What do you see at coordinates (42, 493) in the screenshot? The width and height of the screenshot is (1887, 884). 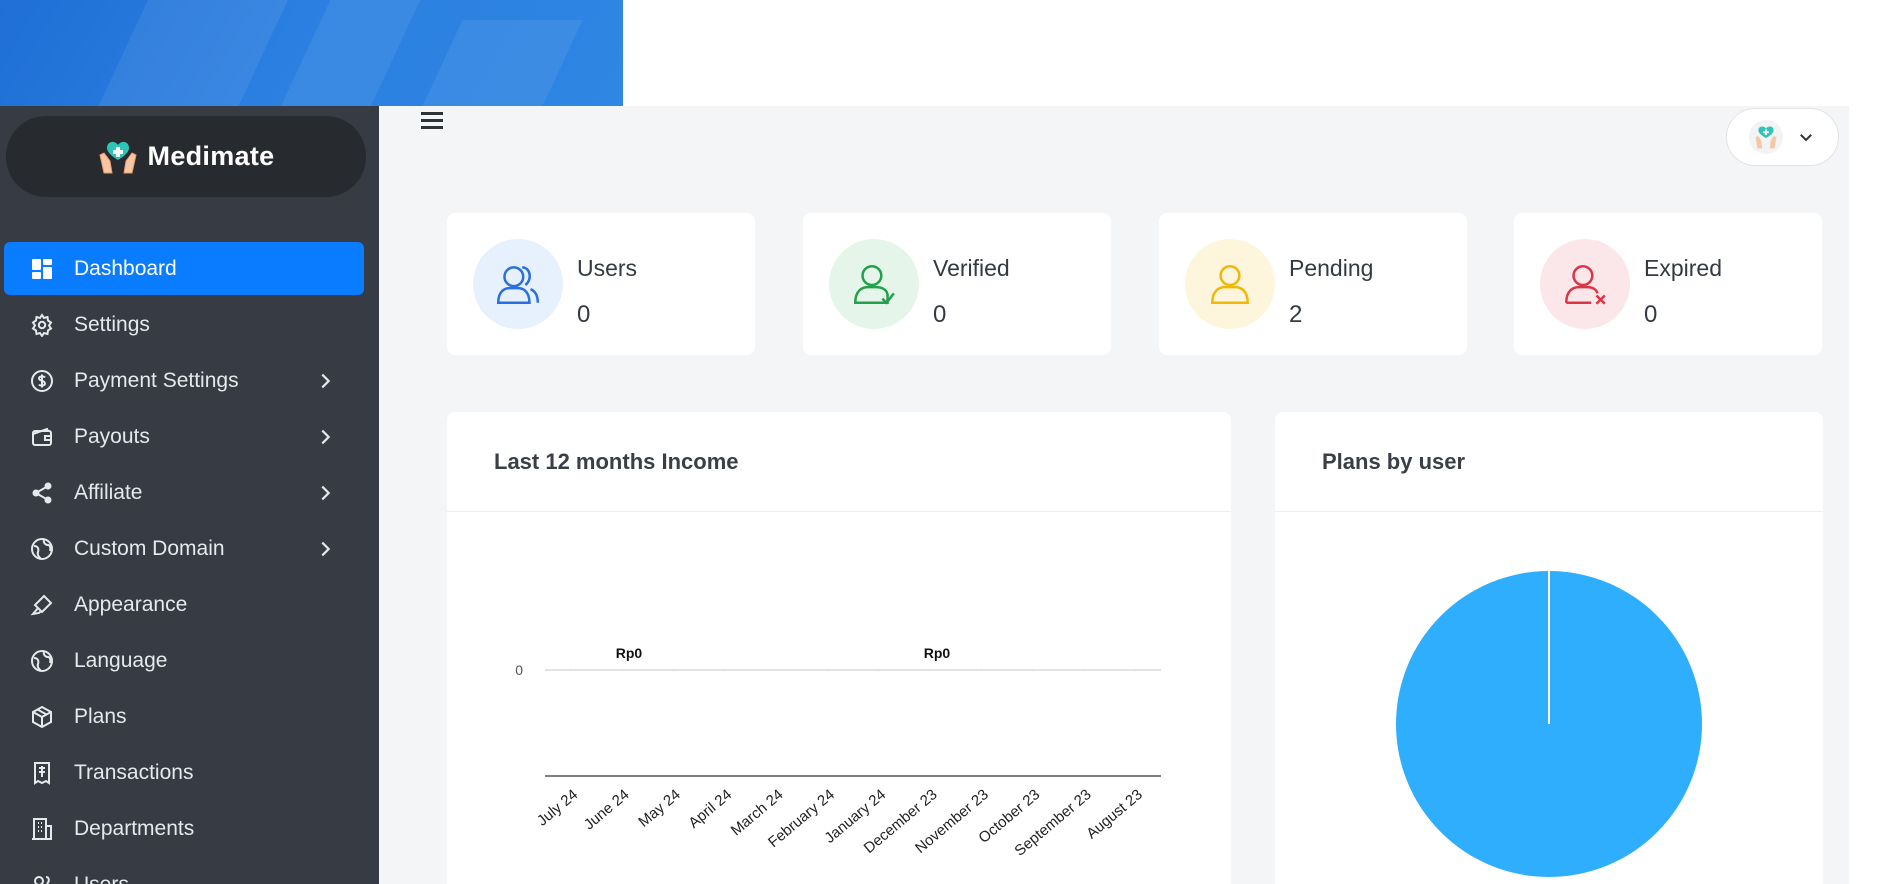 I see `share-icon` at bounding box center [42, 493].